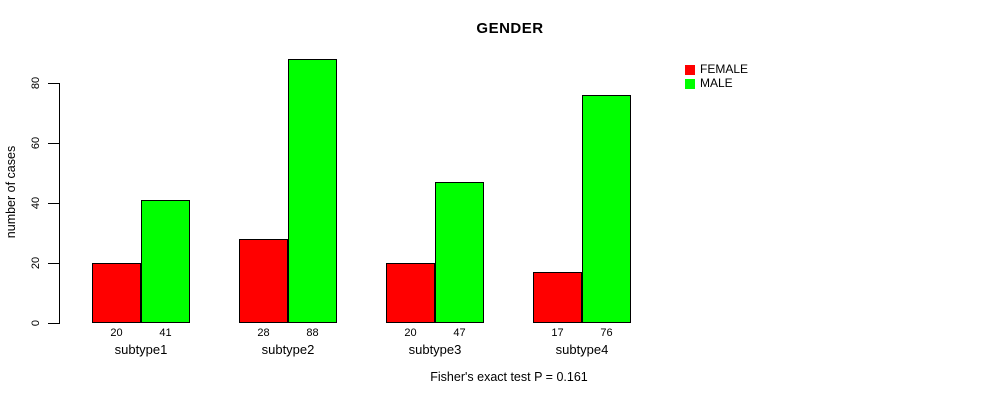 This screenshot has height=400, width=990. What do you see at coordinates (36, 263) in the screenshot?
I see `y-axis-tick-label: 20` at bounding box center [36, 263].